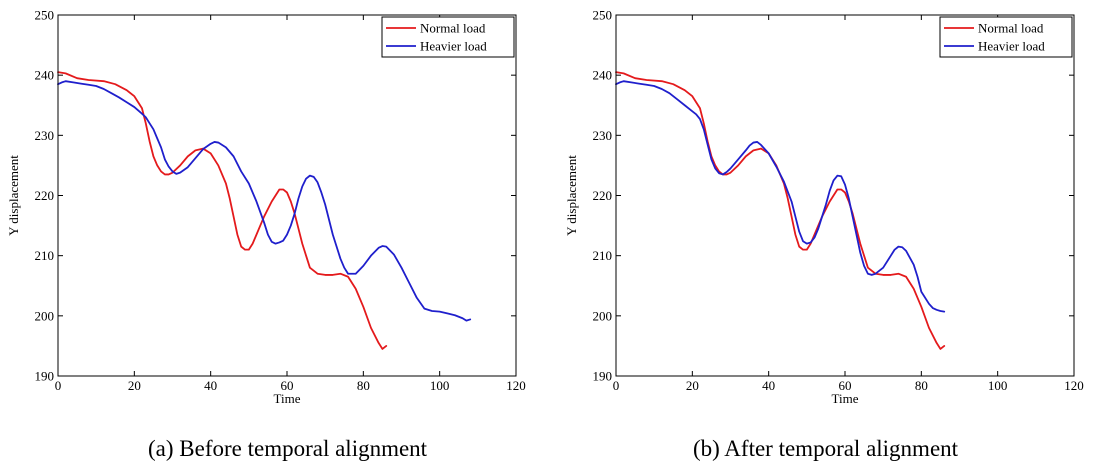  I want to click on caption-a: (a) Before temporal alignment, so click(288, 448).